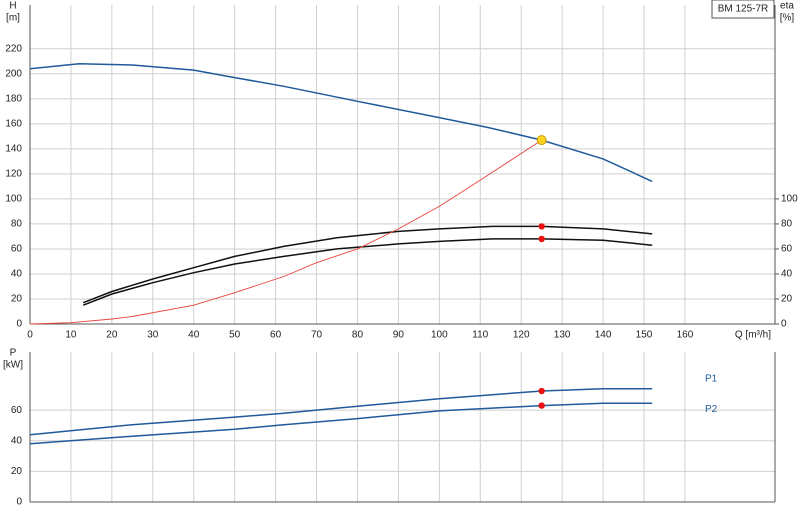  I want to click on x-tick-label: 60, so click(276, 335).